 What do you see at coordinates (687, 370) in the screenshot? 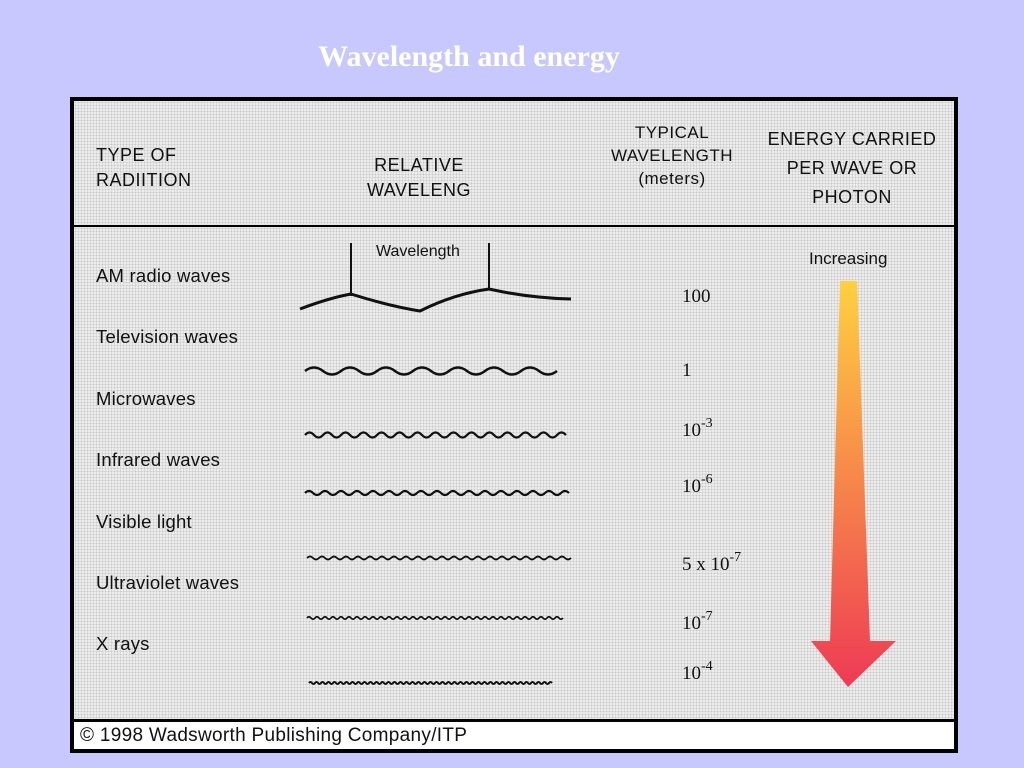
I see `wavelength-value-television: 1` at bounding box center [687, 370].